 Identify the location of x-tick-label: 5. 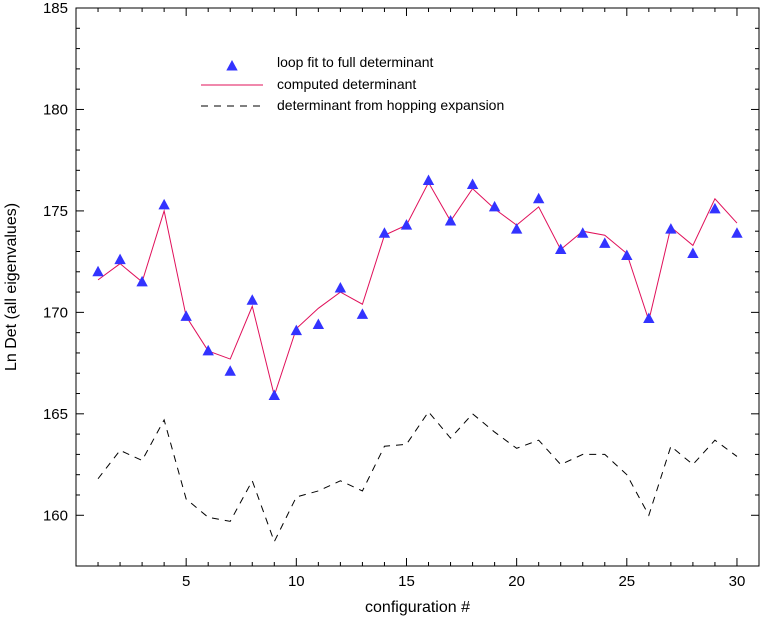
(186, 581).